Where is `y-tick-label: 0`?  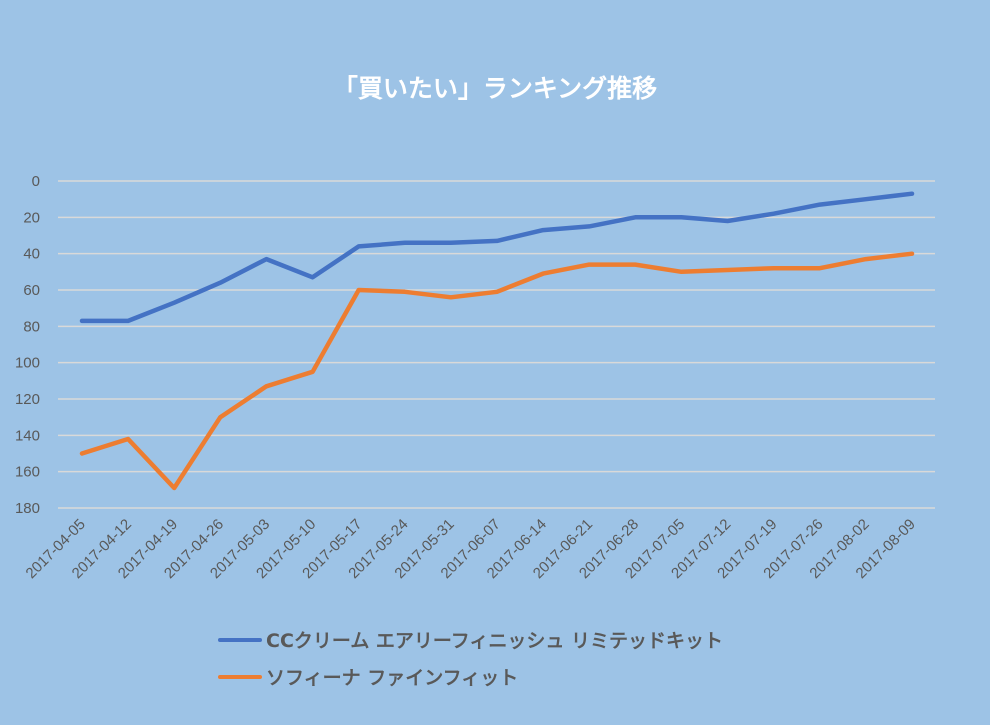 y-tick-label: 0 is located at coordinates (36, 181).